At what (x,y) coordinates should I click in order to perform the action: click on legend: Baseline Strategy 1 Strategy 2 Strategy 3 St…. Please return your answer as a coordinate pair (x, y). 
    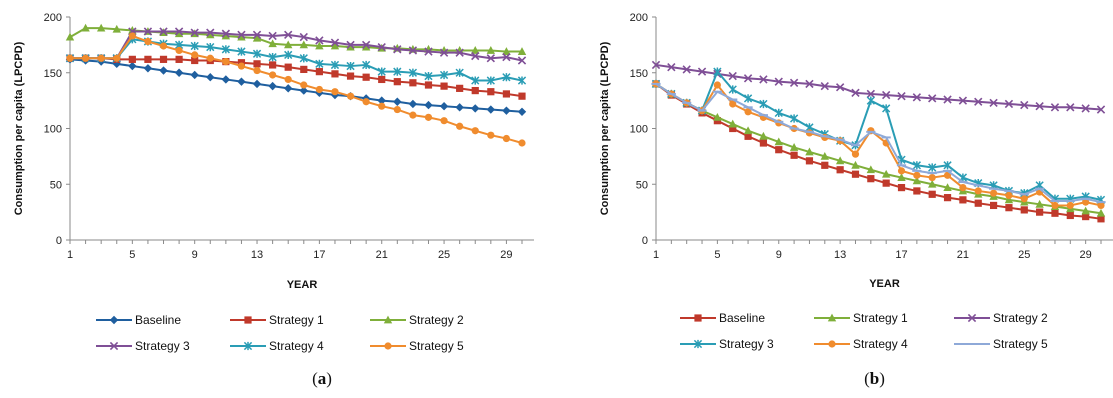
    Looking at the image, I should click on (280, 333).